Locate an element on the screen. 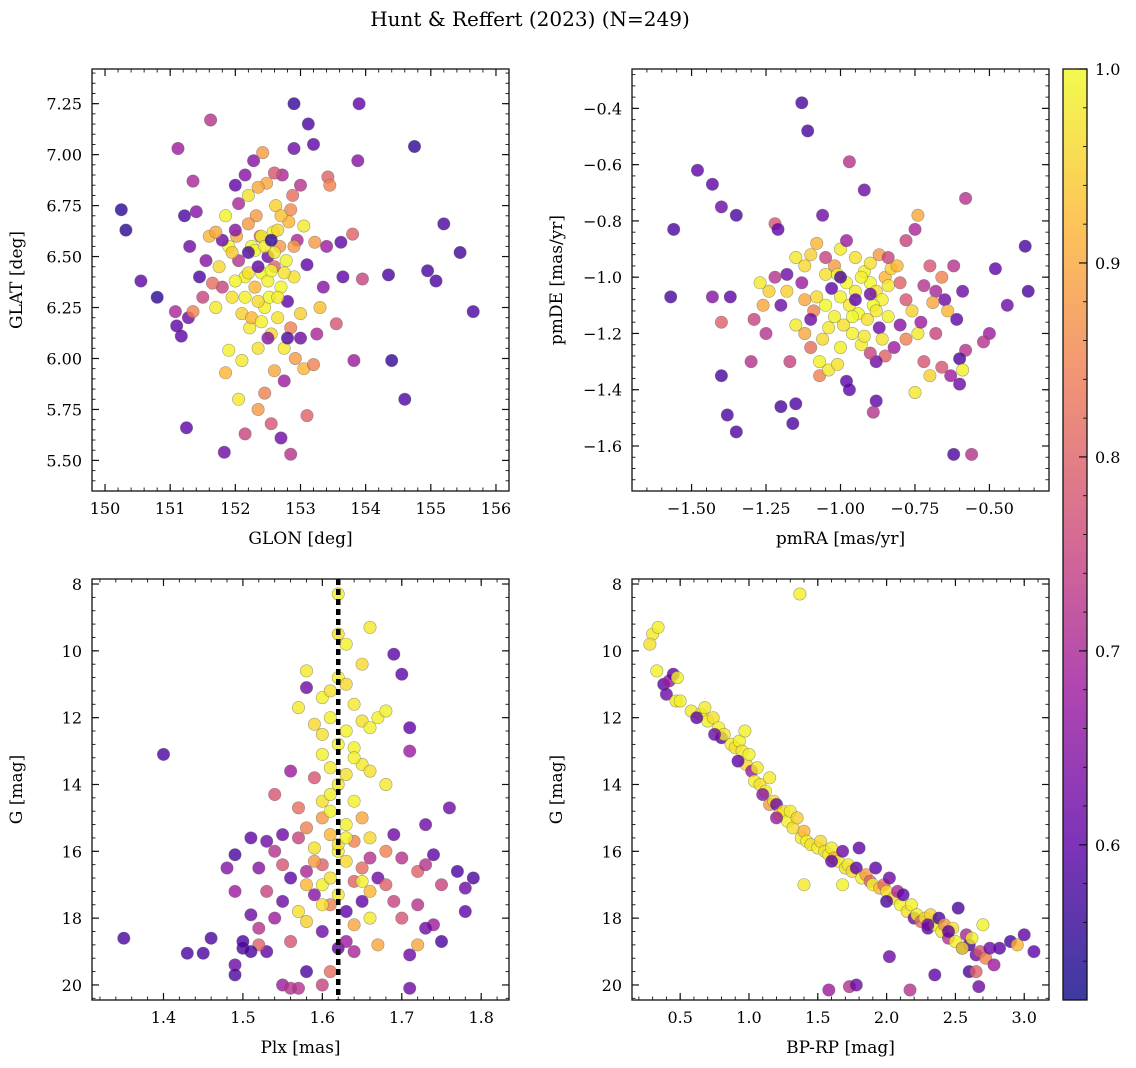  y-tick-label: 14 is located at coordinates (72, 784).